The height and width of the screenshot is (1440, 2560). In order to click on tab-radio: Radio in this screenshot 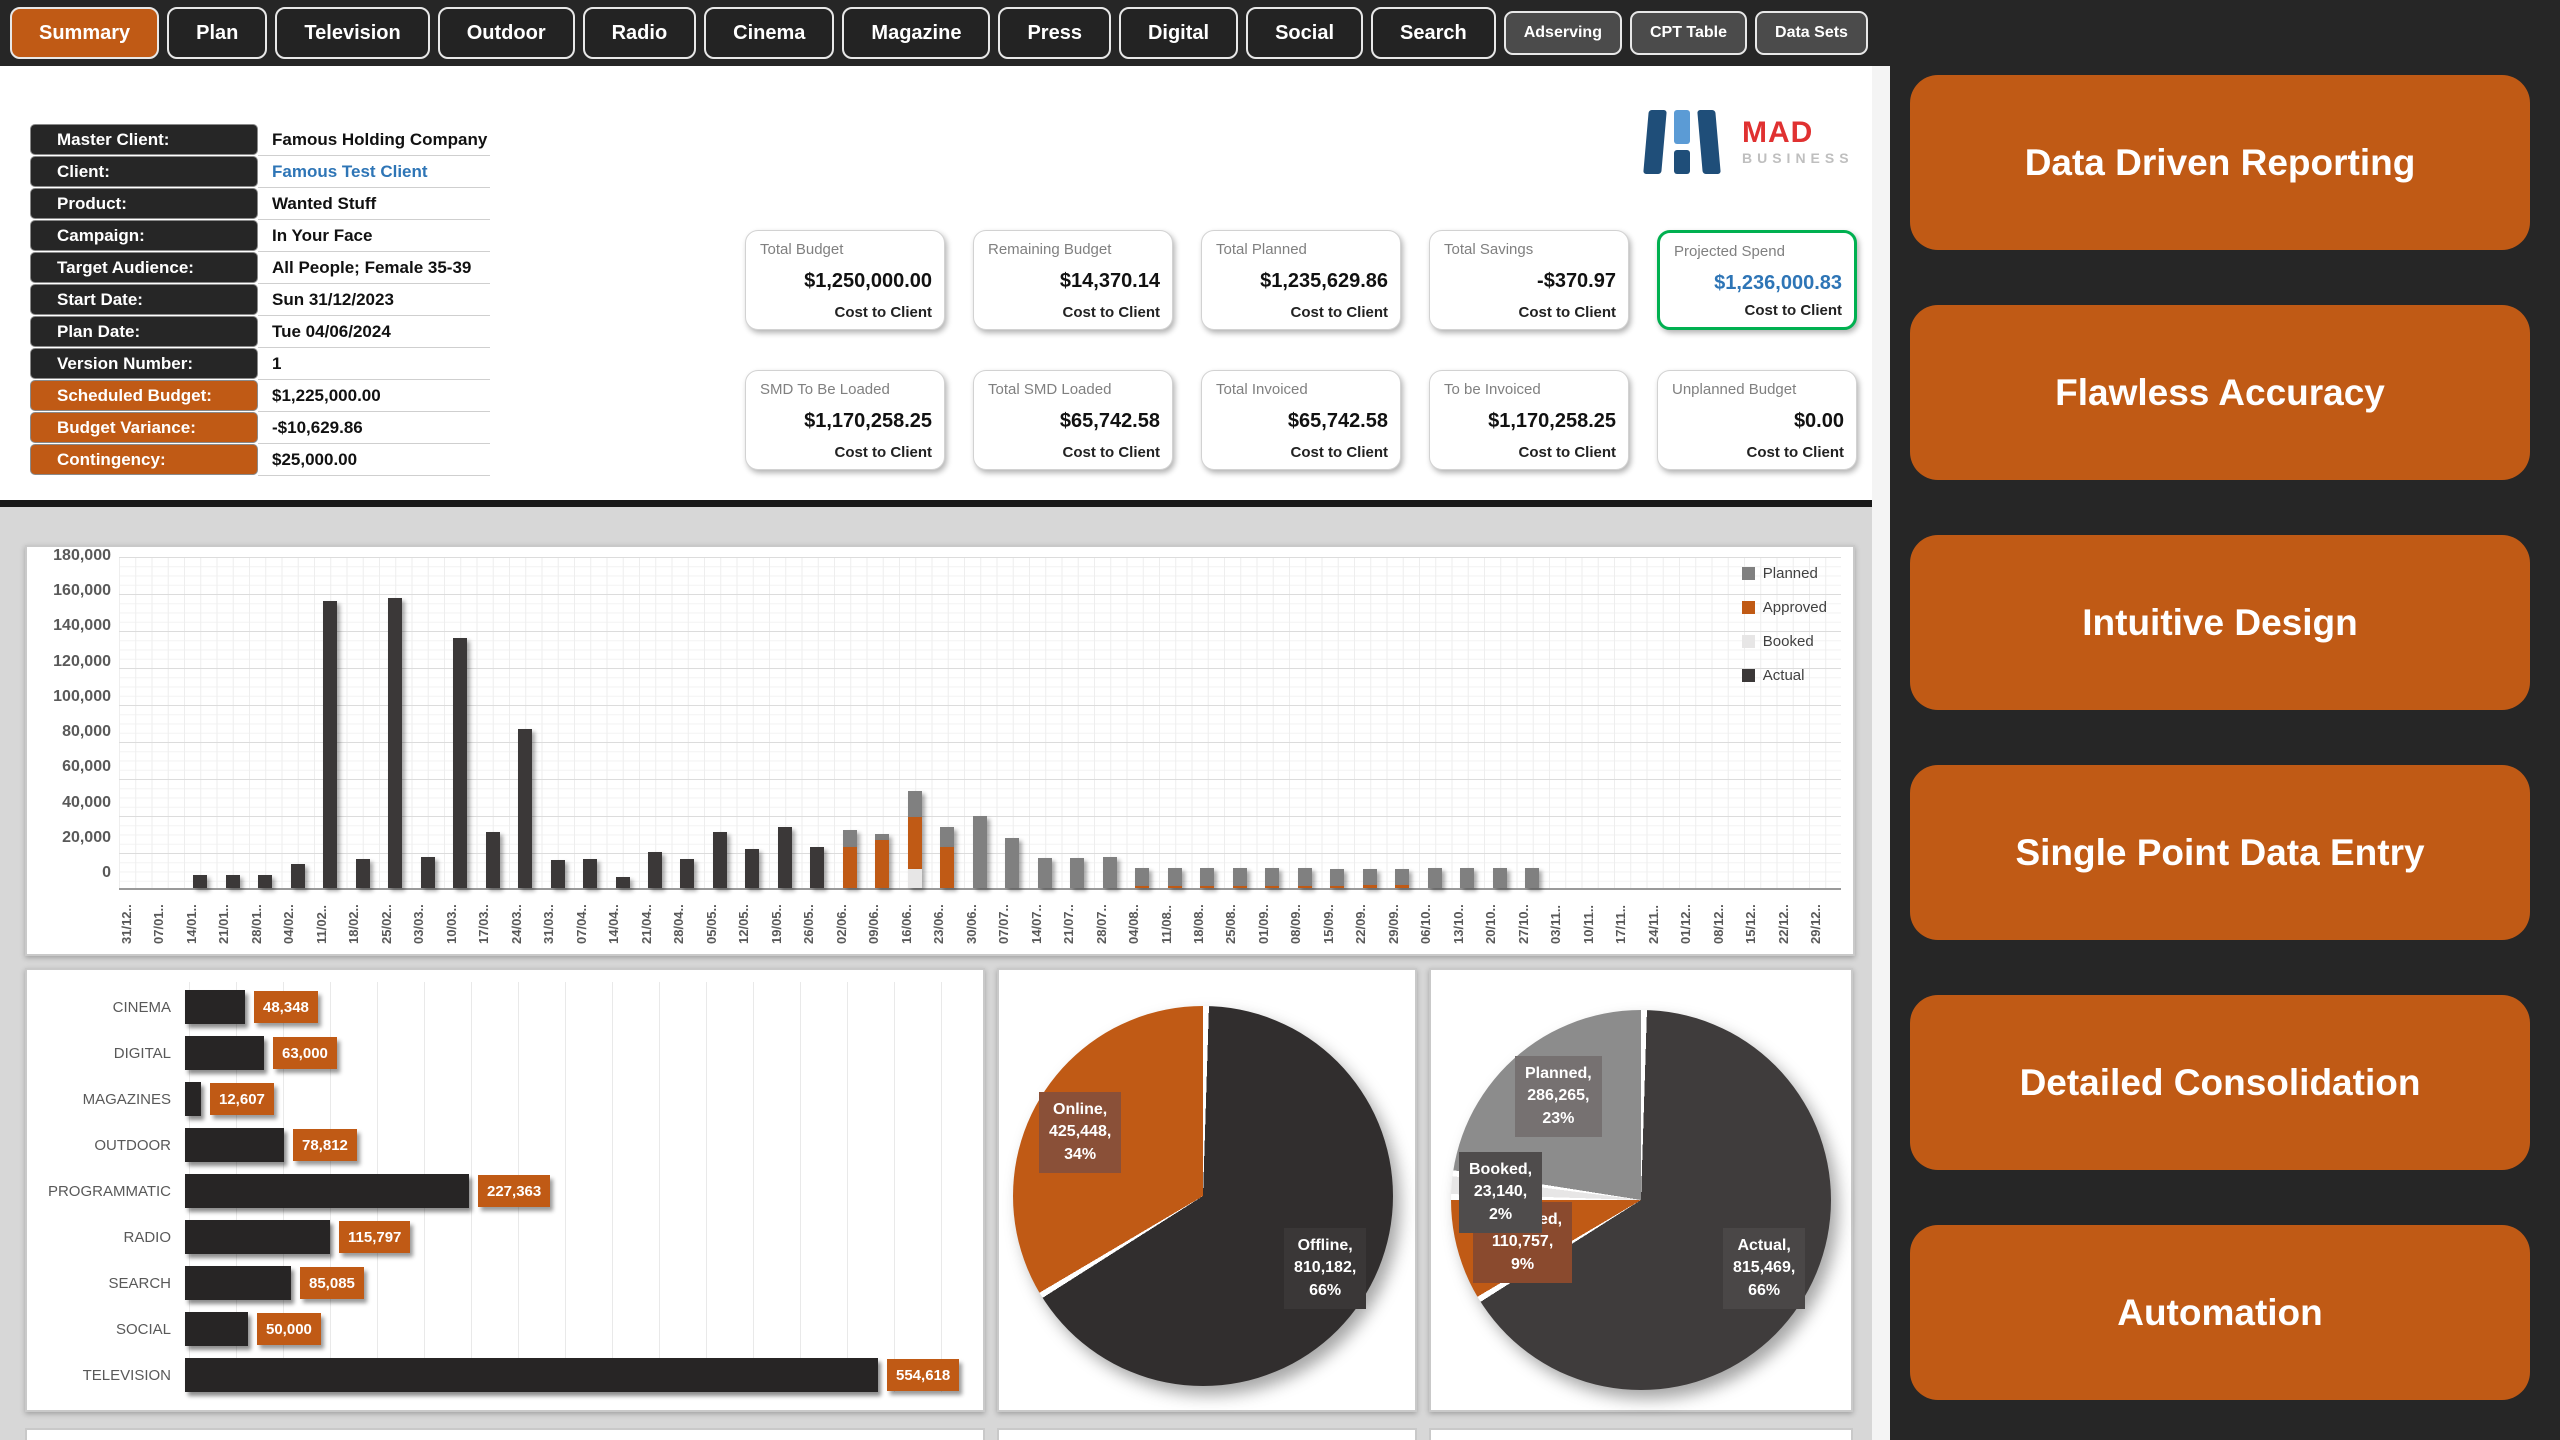, I will do `click(639, 33)`.